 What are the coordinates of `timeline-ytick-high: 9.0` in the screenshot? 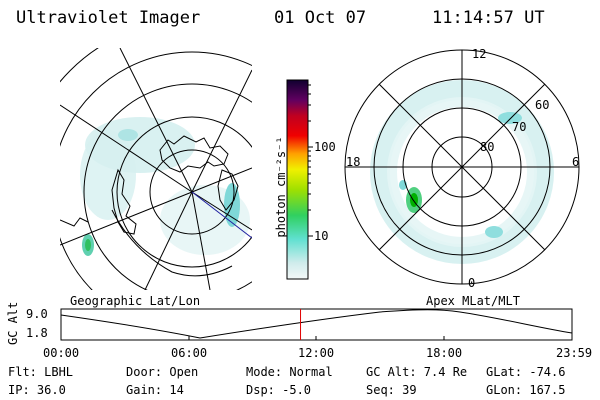 It's located at (37, 314).